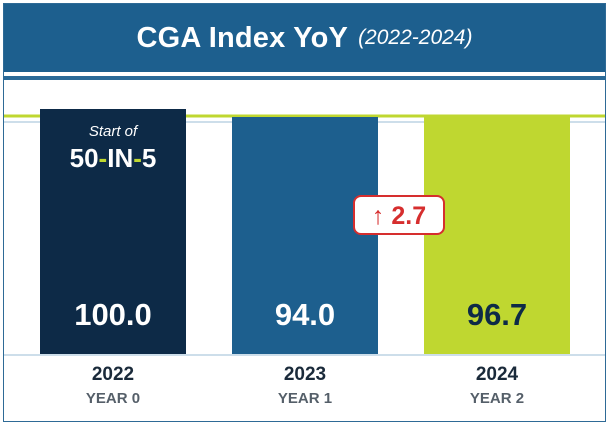  What do you see at coordinates (497, 235) in the screenshot?
I see `bar-2024` at bounding box center [497, 235].